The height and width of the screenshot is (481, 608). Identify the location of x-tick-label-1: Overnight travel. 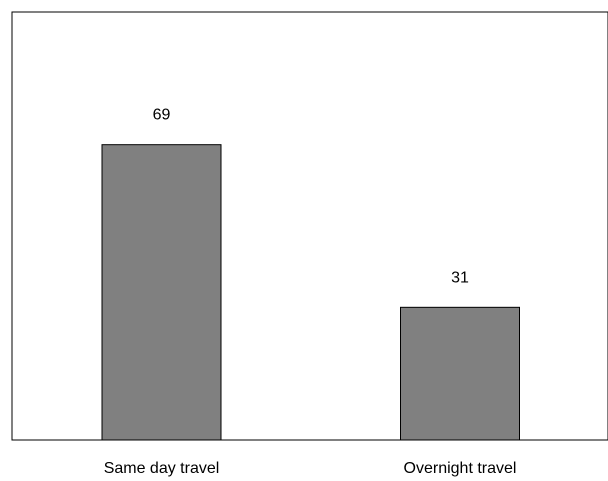
(460, 468).